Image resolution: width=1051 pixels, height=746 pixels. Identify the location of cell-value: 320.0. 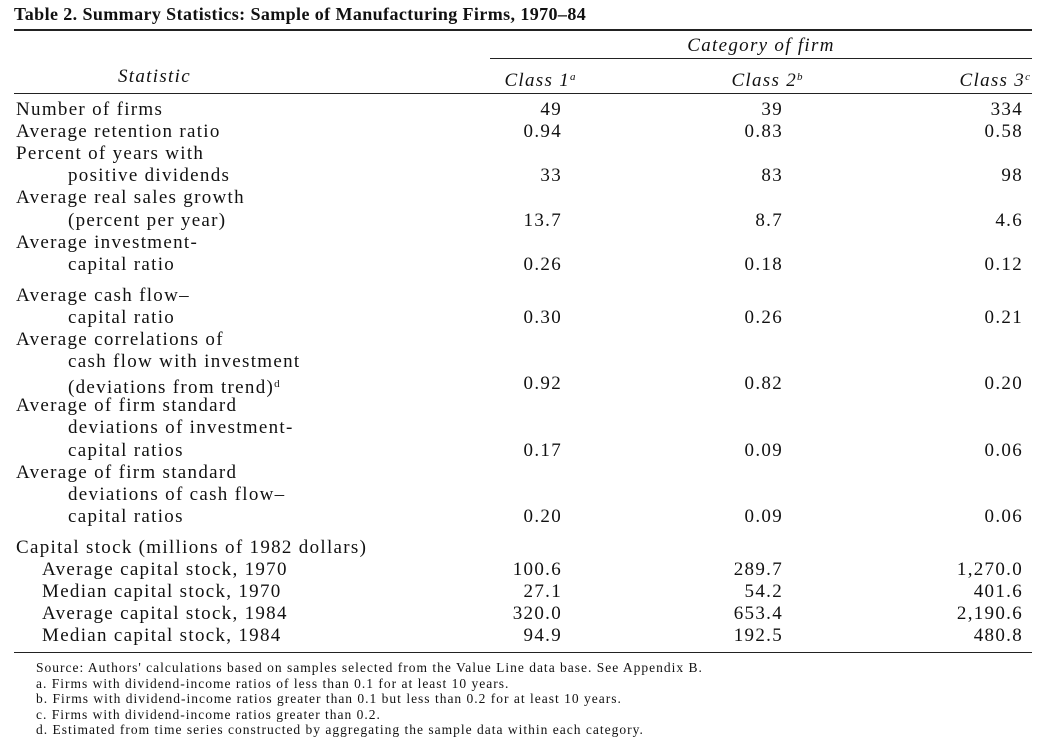
(537, 614).